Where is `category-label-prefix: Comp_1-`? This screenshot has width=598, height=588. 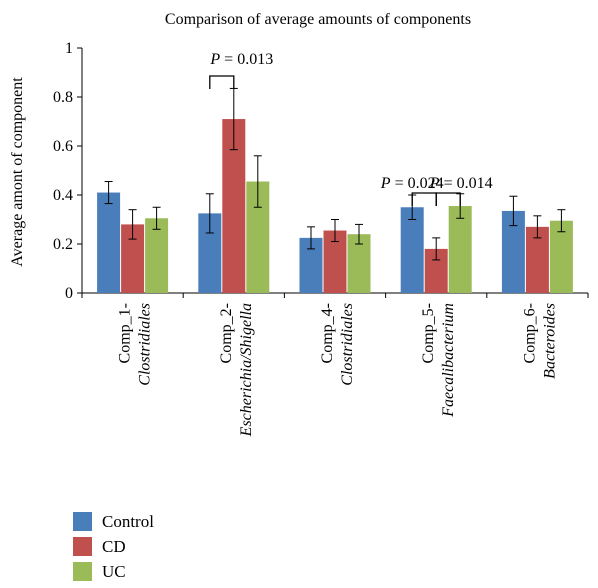 category-label-prefix: Comp_1- is located at coordinates (125, 333).